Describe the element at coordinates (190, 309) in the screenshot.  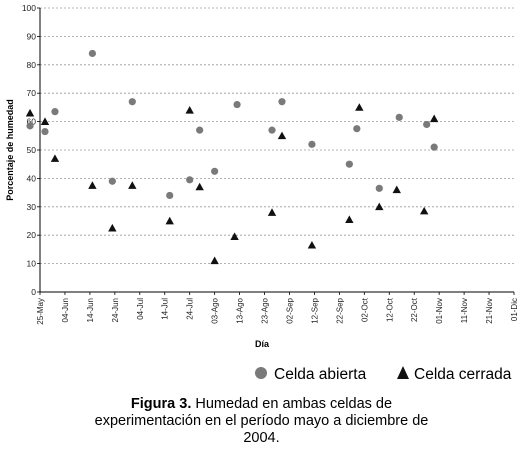
I see `x-tick-label-24-Jul: 24-Jul` at that location.